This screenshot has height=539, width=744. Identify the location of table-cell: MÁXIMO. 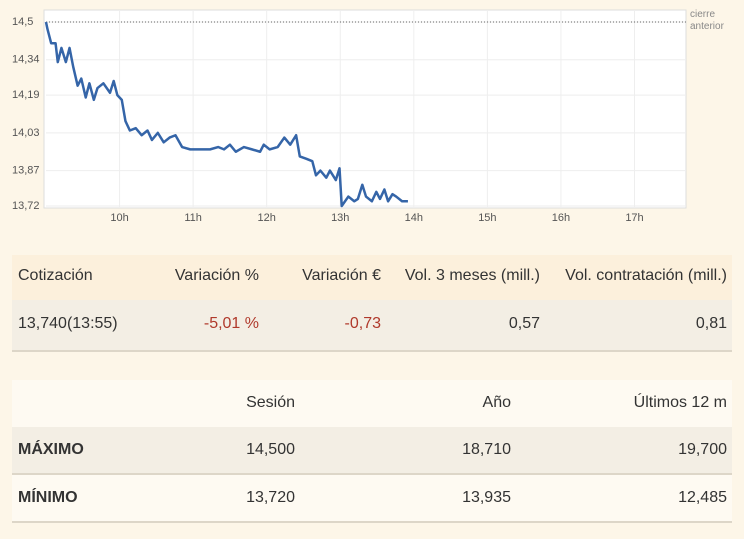
(51, 449).